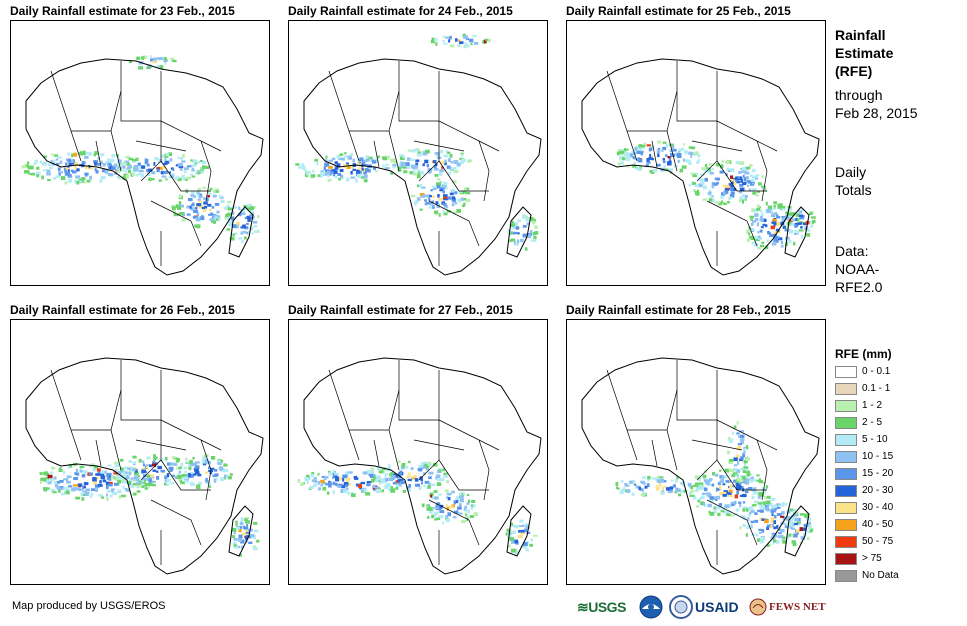 This screenshot has width=967, height=626. Describe the element at coordinates (890, 559) in the screenshot. I see `legend-item: > 75` at that location.